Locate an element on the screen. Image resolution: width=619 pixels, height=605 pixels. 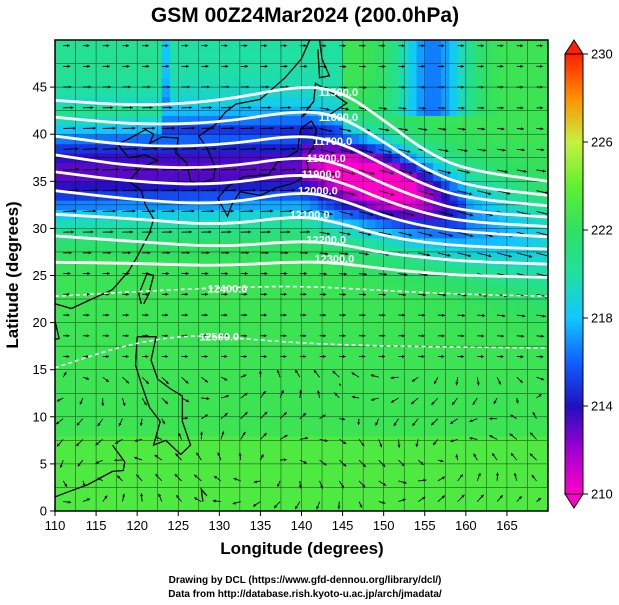
contour-label: 11500.0 is located at coordinates (338, 93).